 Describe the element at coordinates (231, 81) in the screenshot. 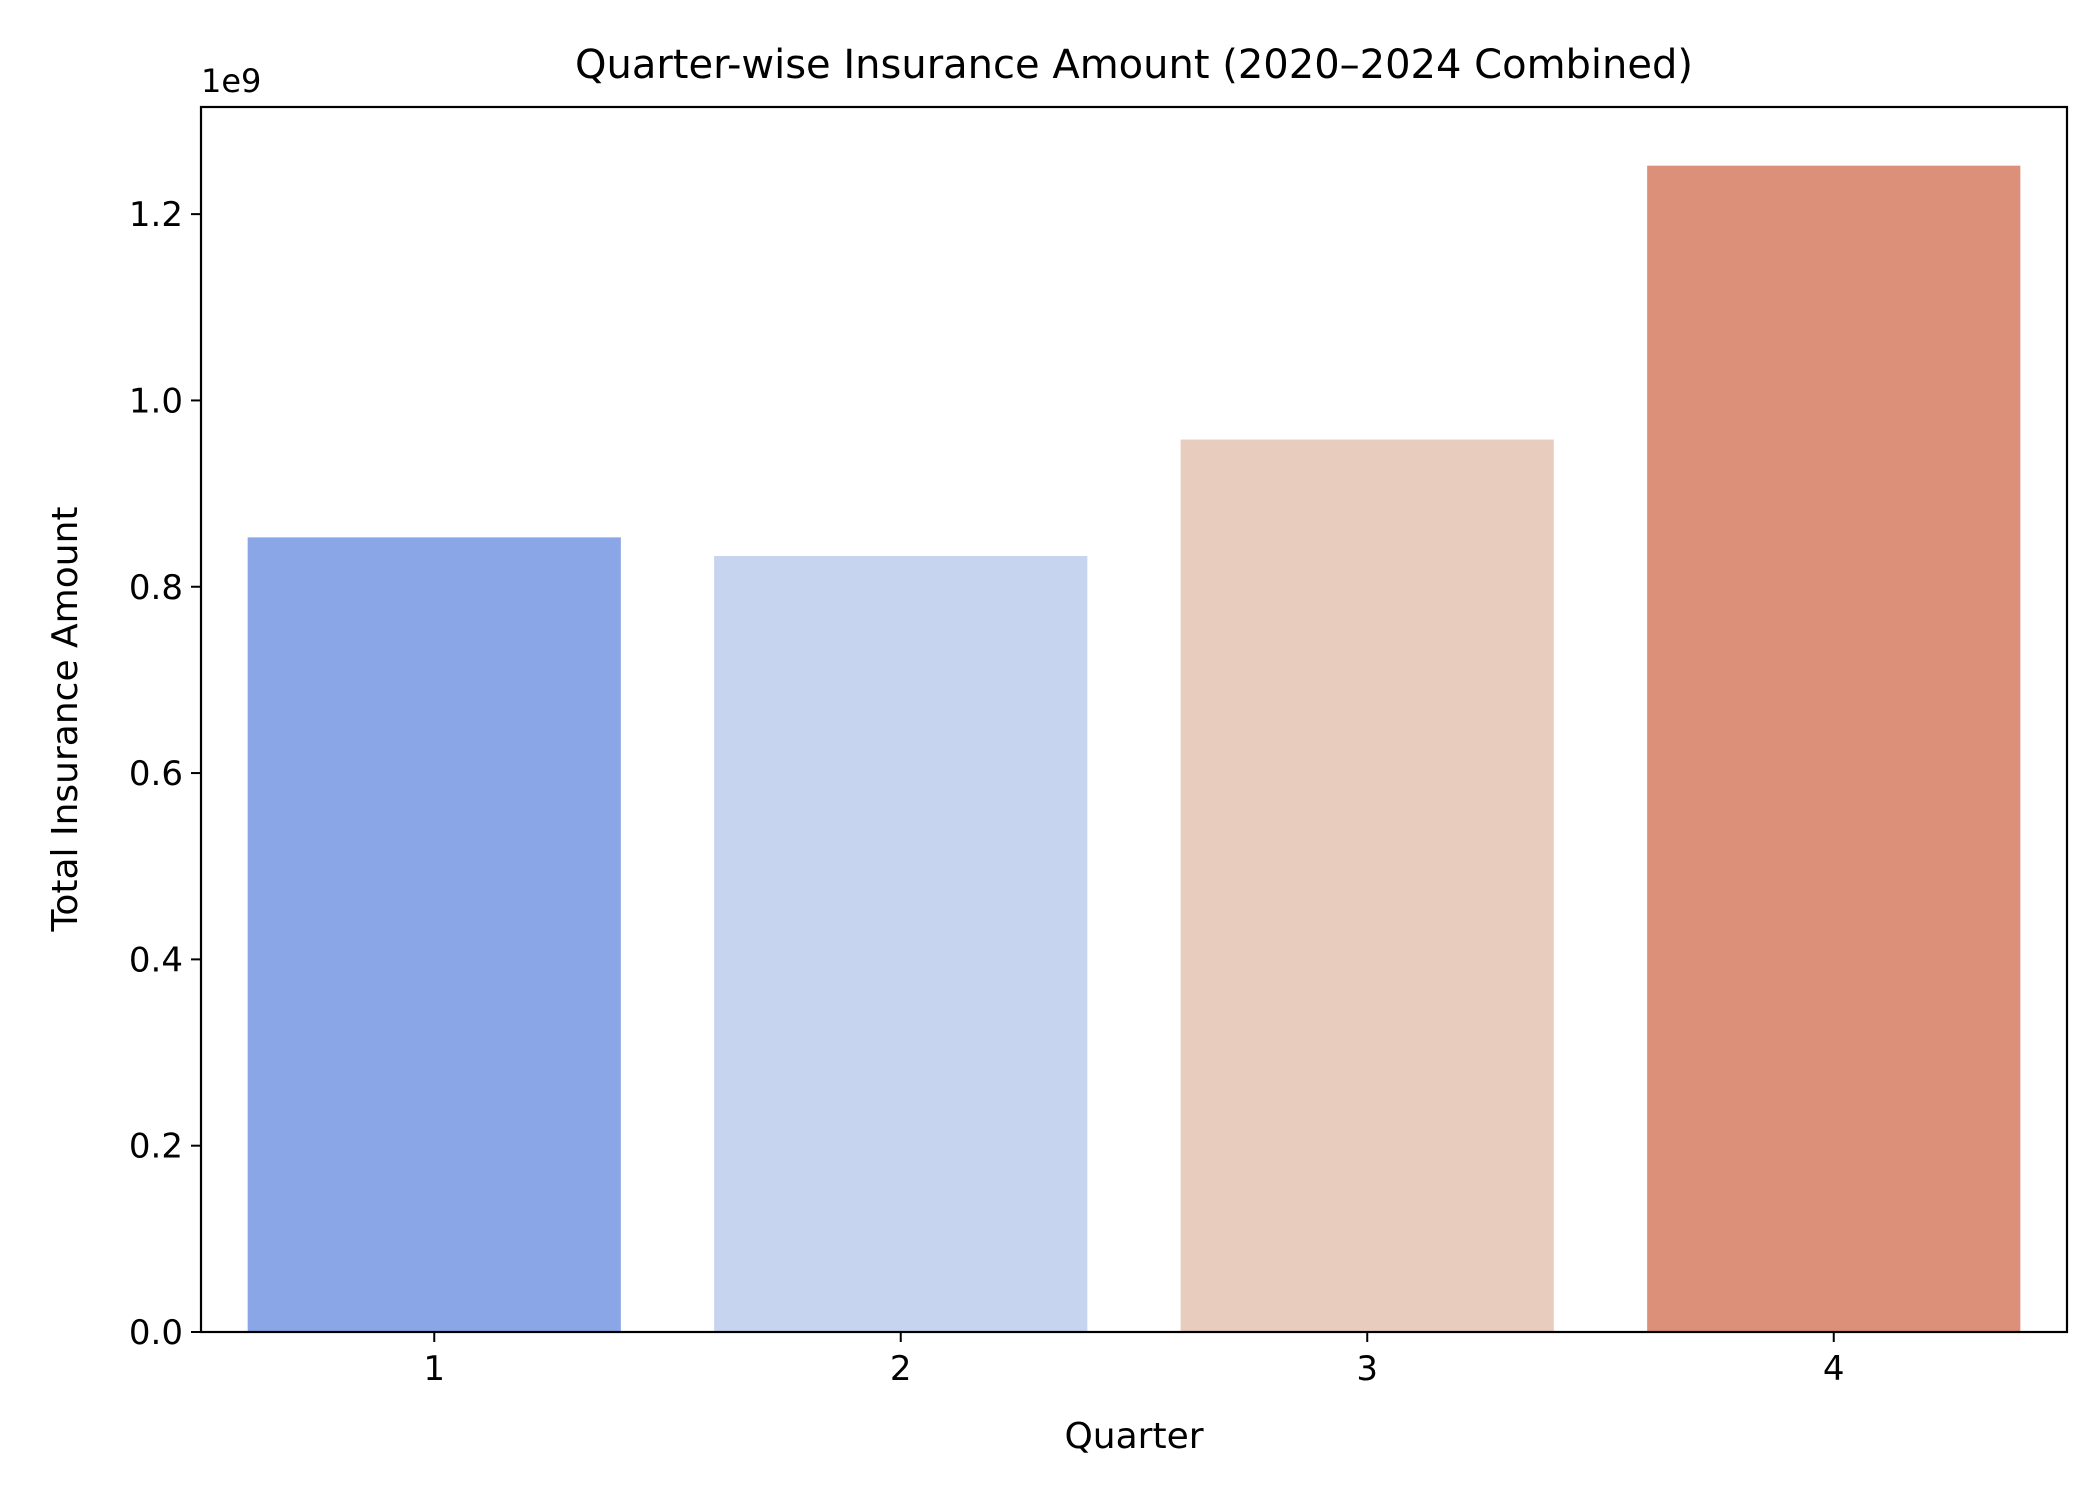

I see `y-offset-label: 1e9` at that location.